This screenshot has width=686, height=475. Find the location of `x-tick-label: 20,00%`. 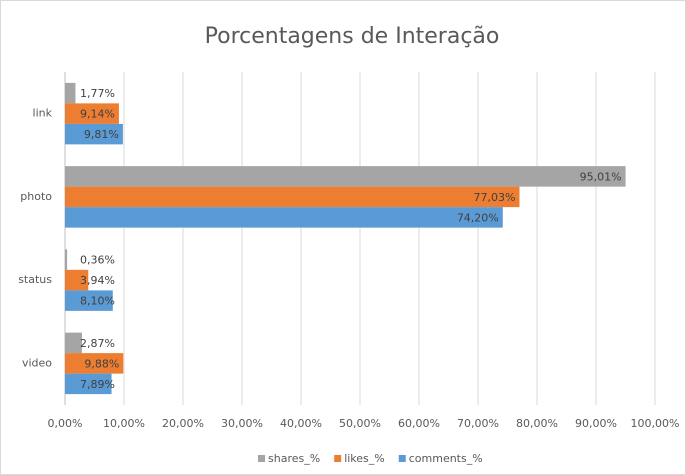

x-tick-label: 20,00% is located at coordinates (183, 423).